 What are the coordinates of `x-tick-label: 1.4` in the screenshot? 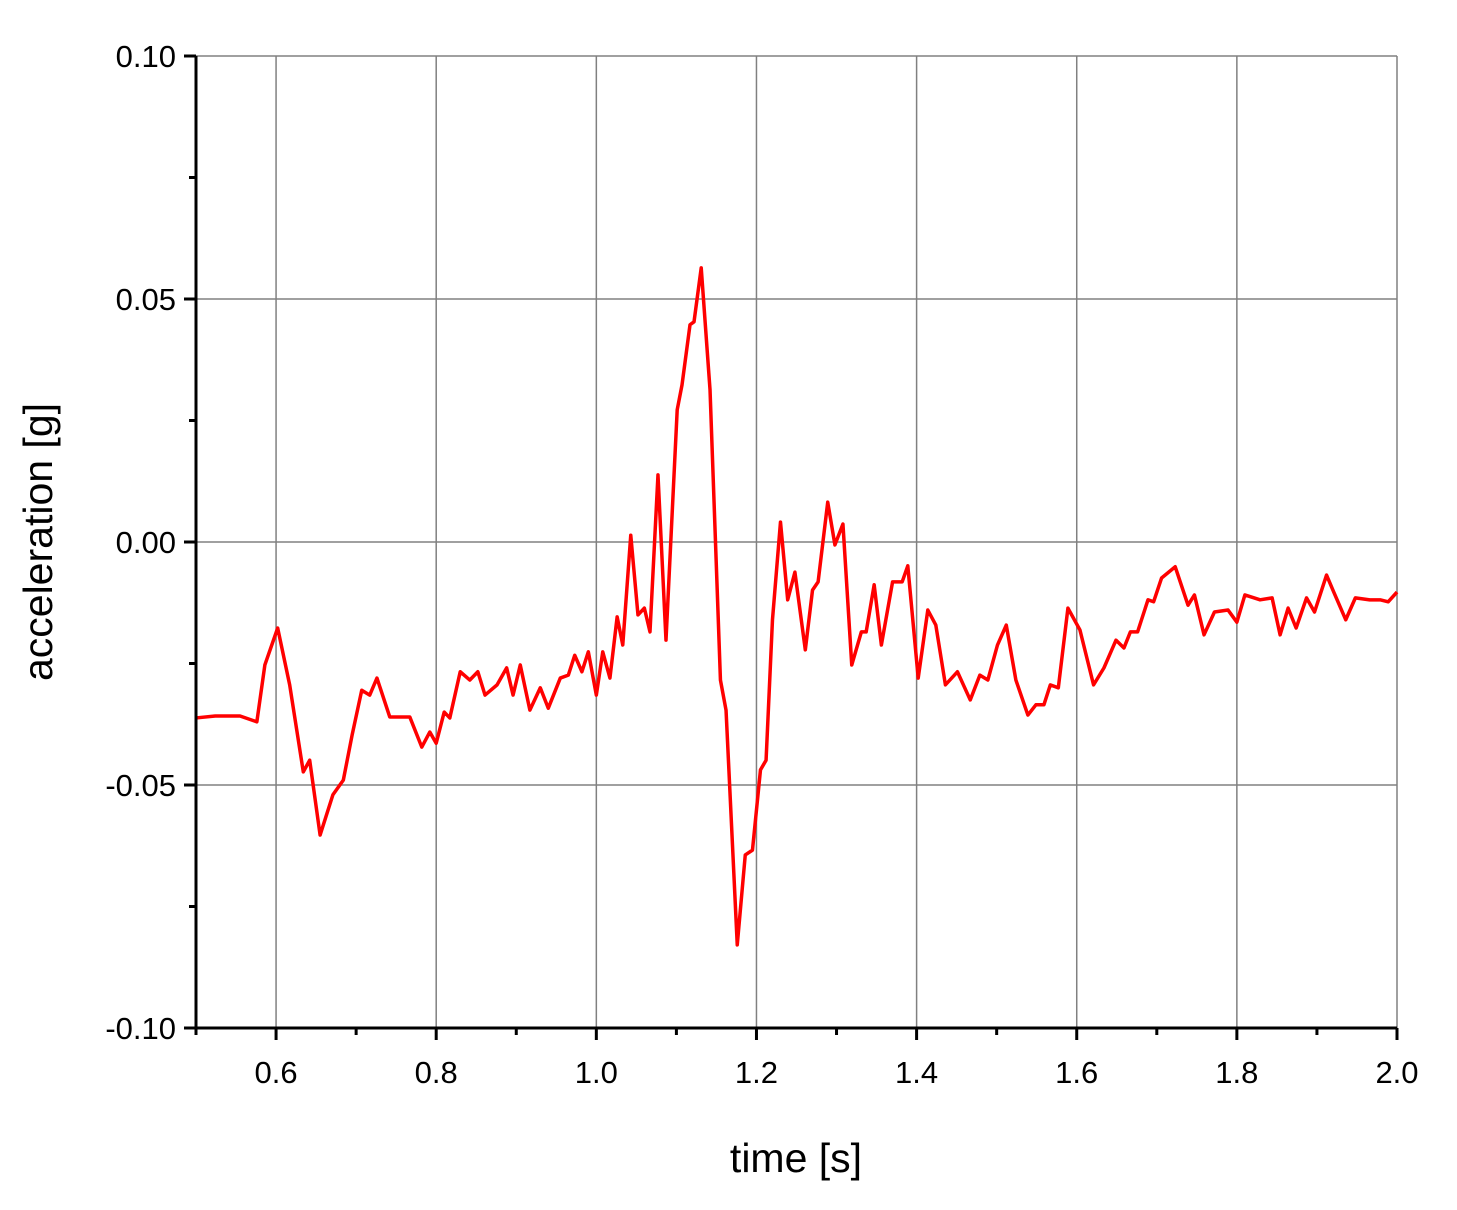 It's located at (916, 1072).